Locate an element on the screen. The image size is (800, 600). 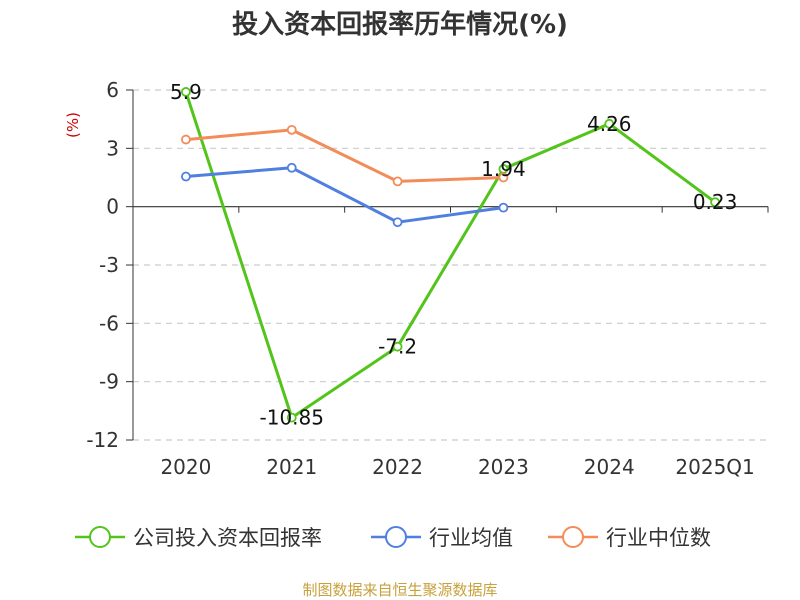
data-label: -7.2 is located at coordinates (397, 347).